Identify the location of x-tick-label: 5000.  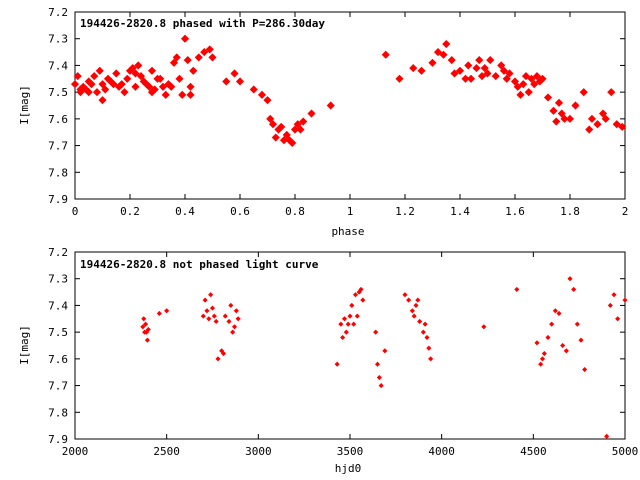
(625, 451).